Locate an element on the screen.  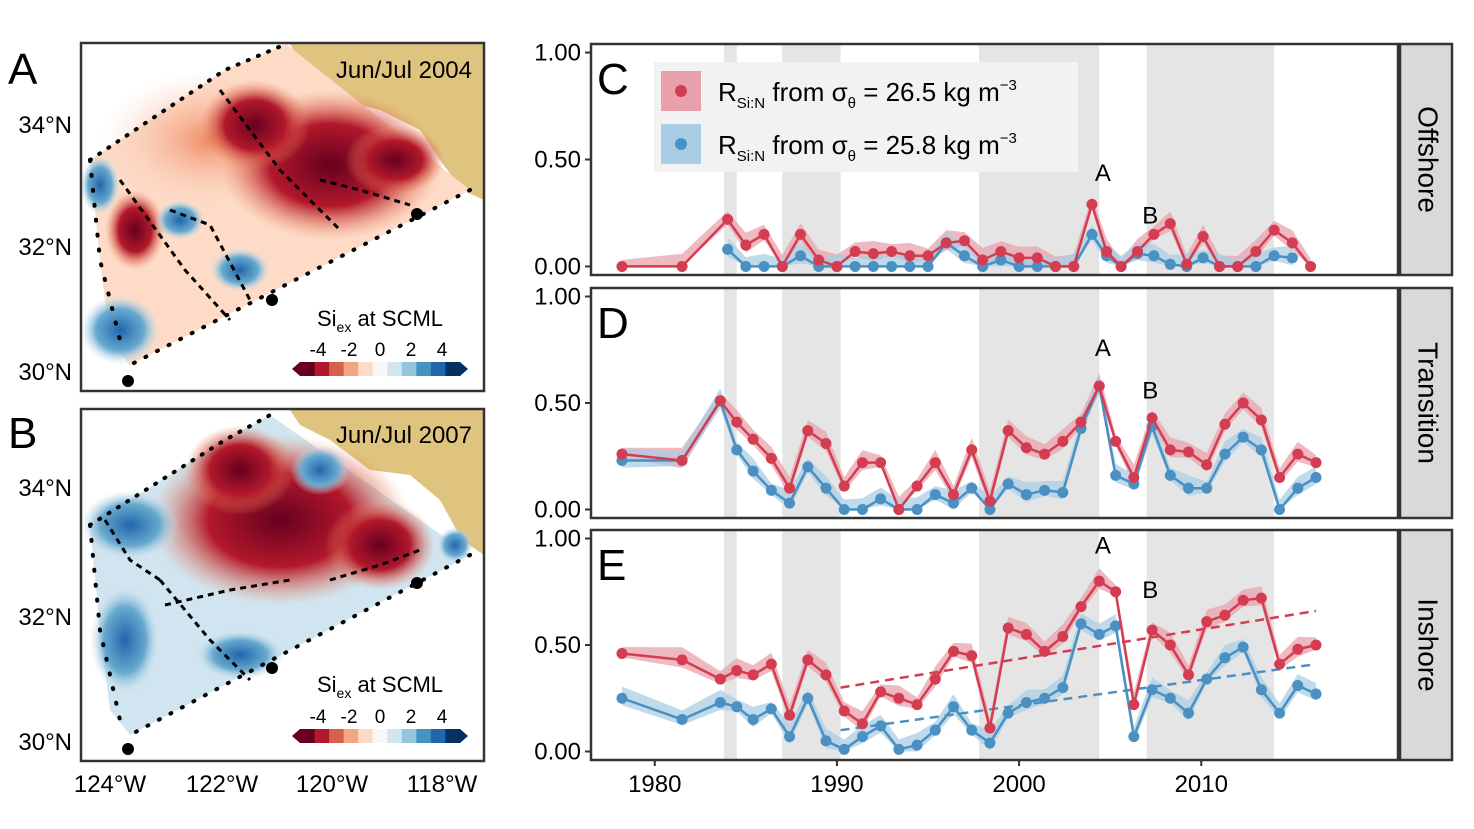
event-annotation: B is located at coordinates (1150, 391).